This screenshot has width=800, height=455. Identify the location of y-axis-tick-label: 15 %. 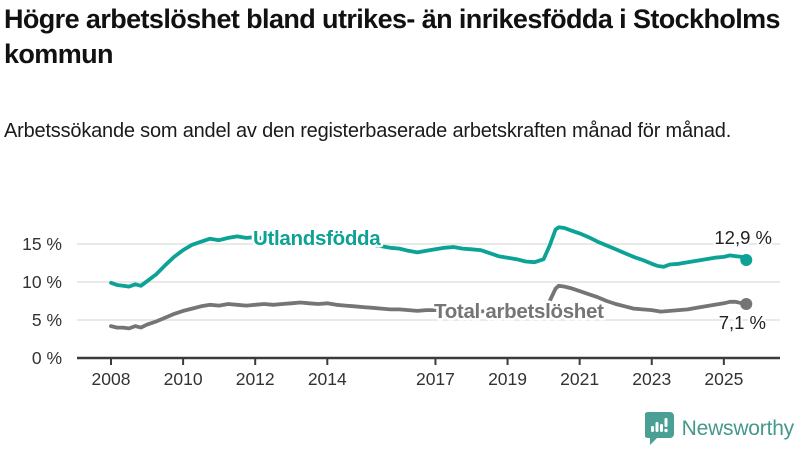
(42, 244).